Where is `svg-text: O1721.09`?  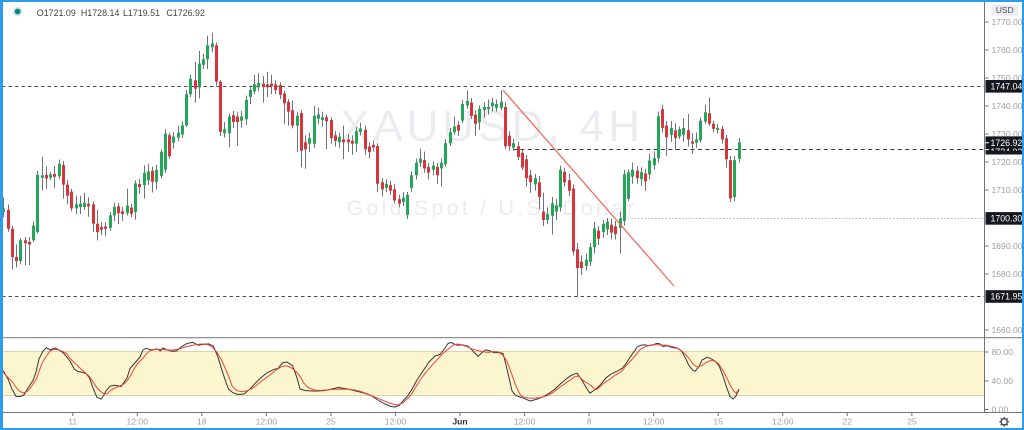
svg-text: O1721.09 is located at coordinates (56, 13).